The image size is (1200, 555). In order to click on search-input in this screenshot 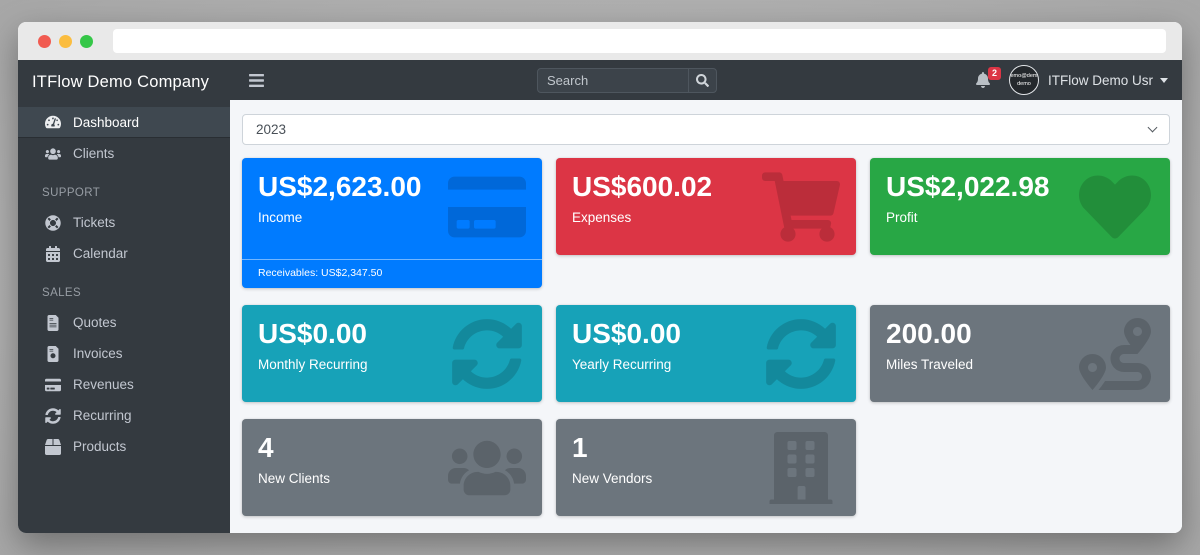, I will do `click(613, 80)`.